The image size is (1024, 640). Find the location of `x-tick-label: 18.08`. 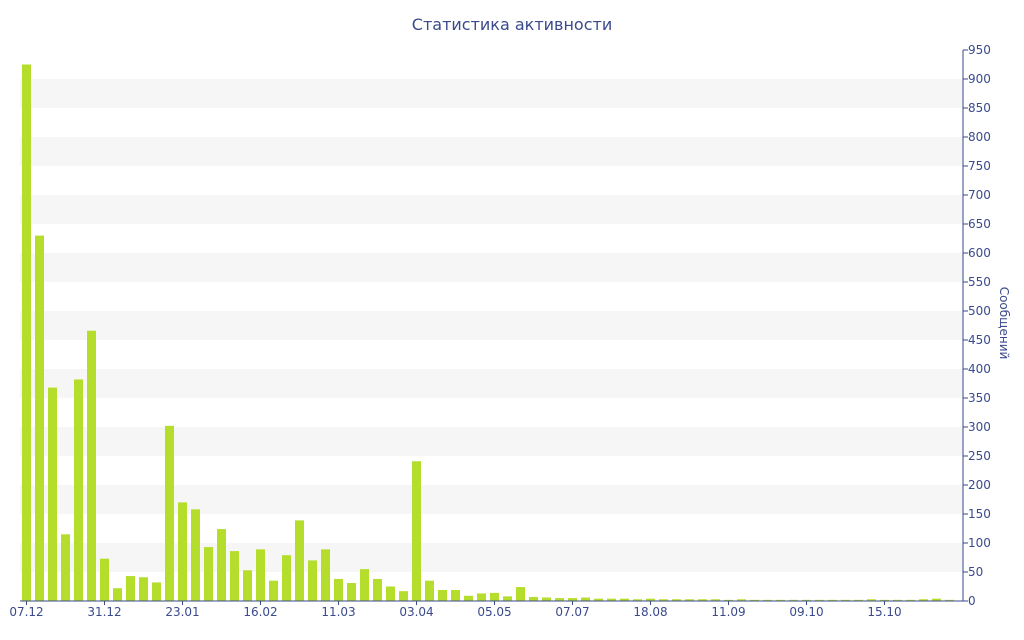

x-tick-label: 18.08 is located at coordinates (650, 612).